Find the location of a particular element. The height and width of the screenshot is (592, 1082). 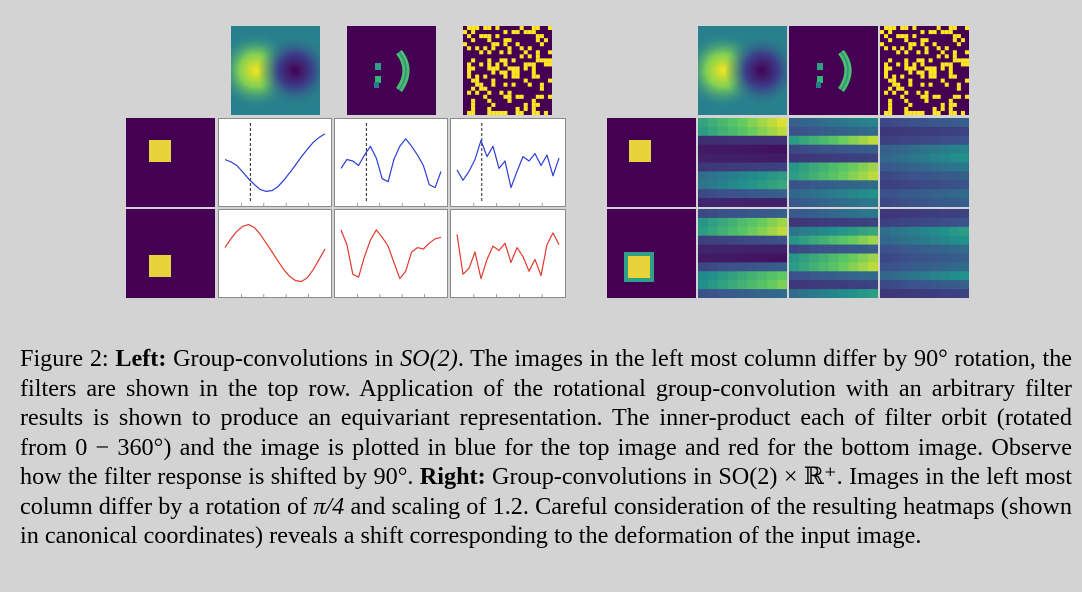

input-image-bottom is located at coordinates (651, 253).